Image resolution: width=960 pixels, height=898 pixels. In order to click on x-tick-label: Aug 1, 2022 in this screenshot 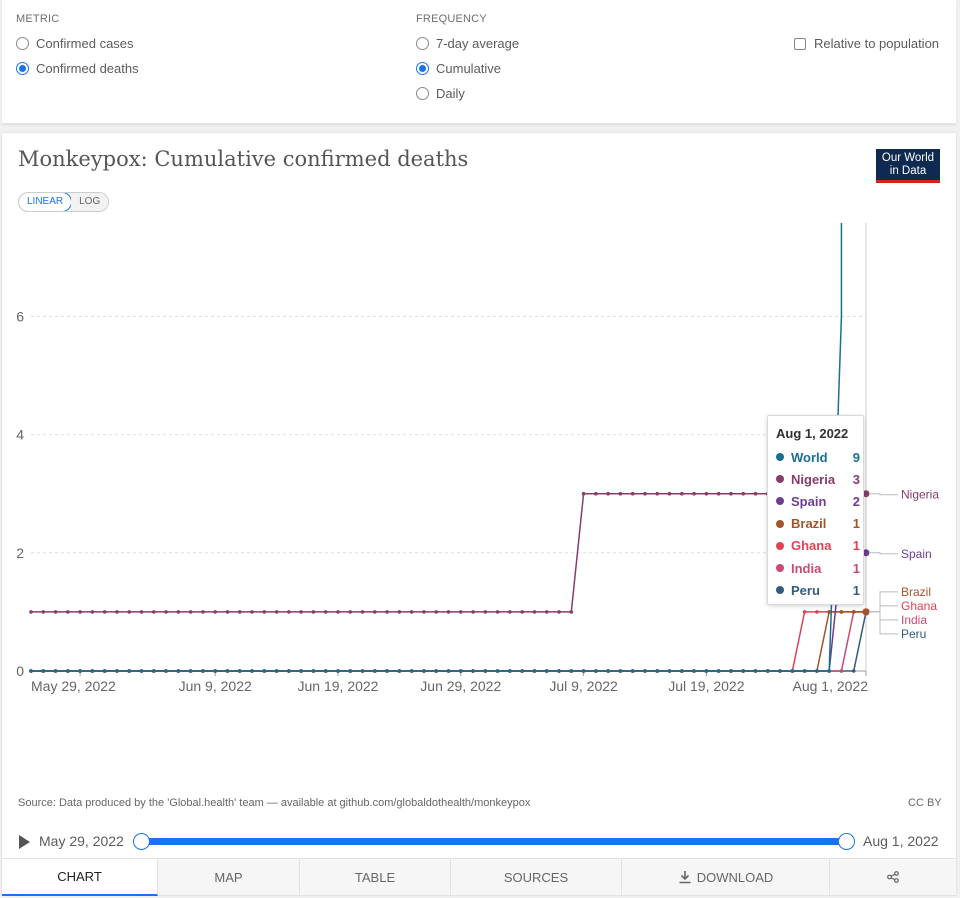, I will do `click(830, 686)`.